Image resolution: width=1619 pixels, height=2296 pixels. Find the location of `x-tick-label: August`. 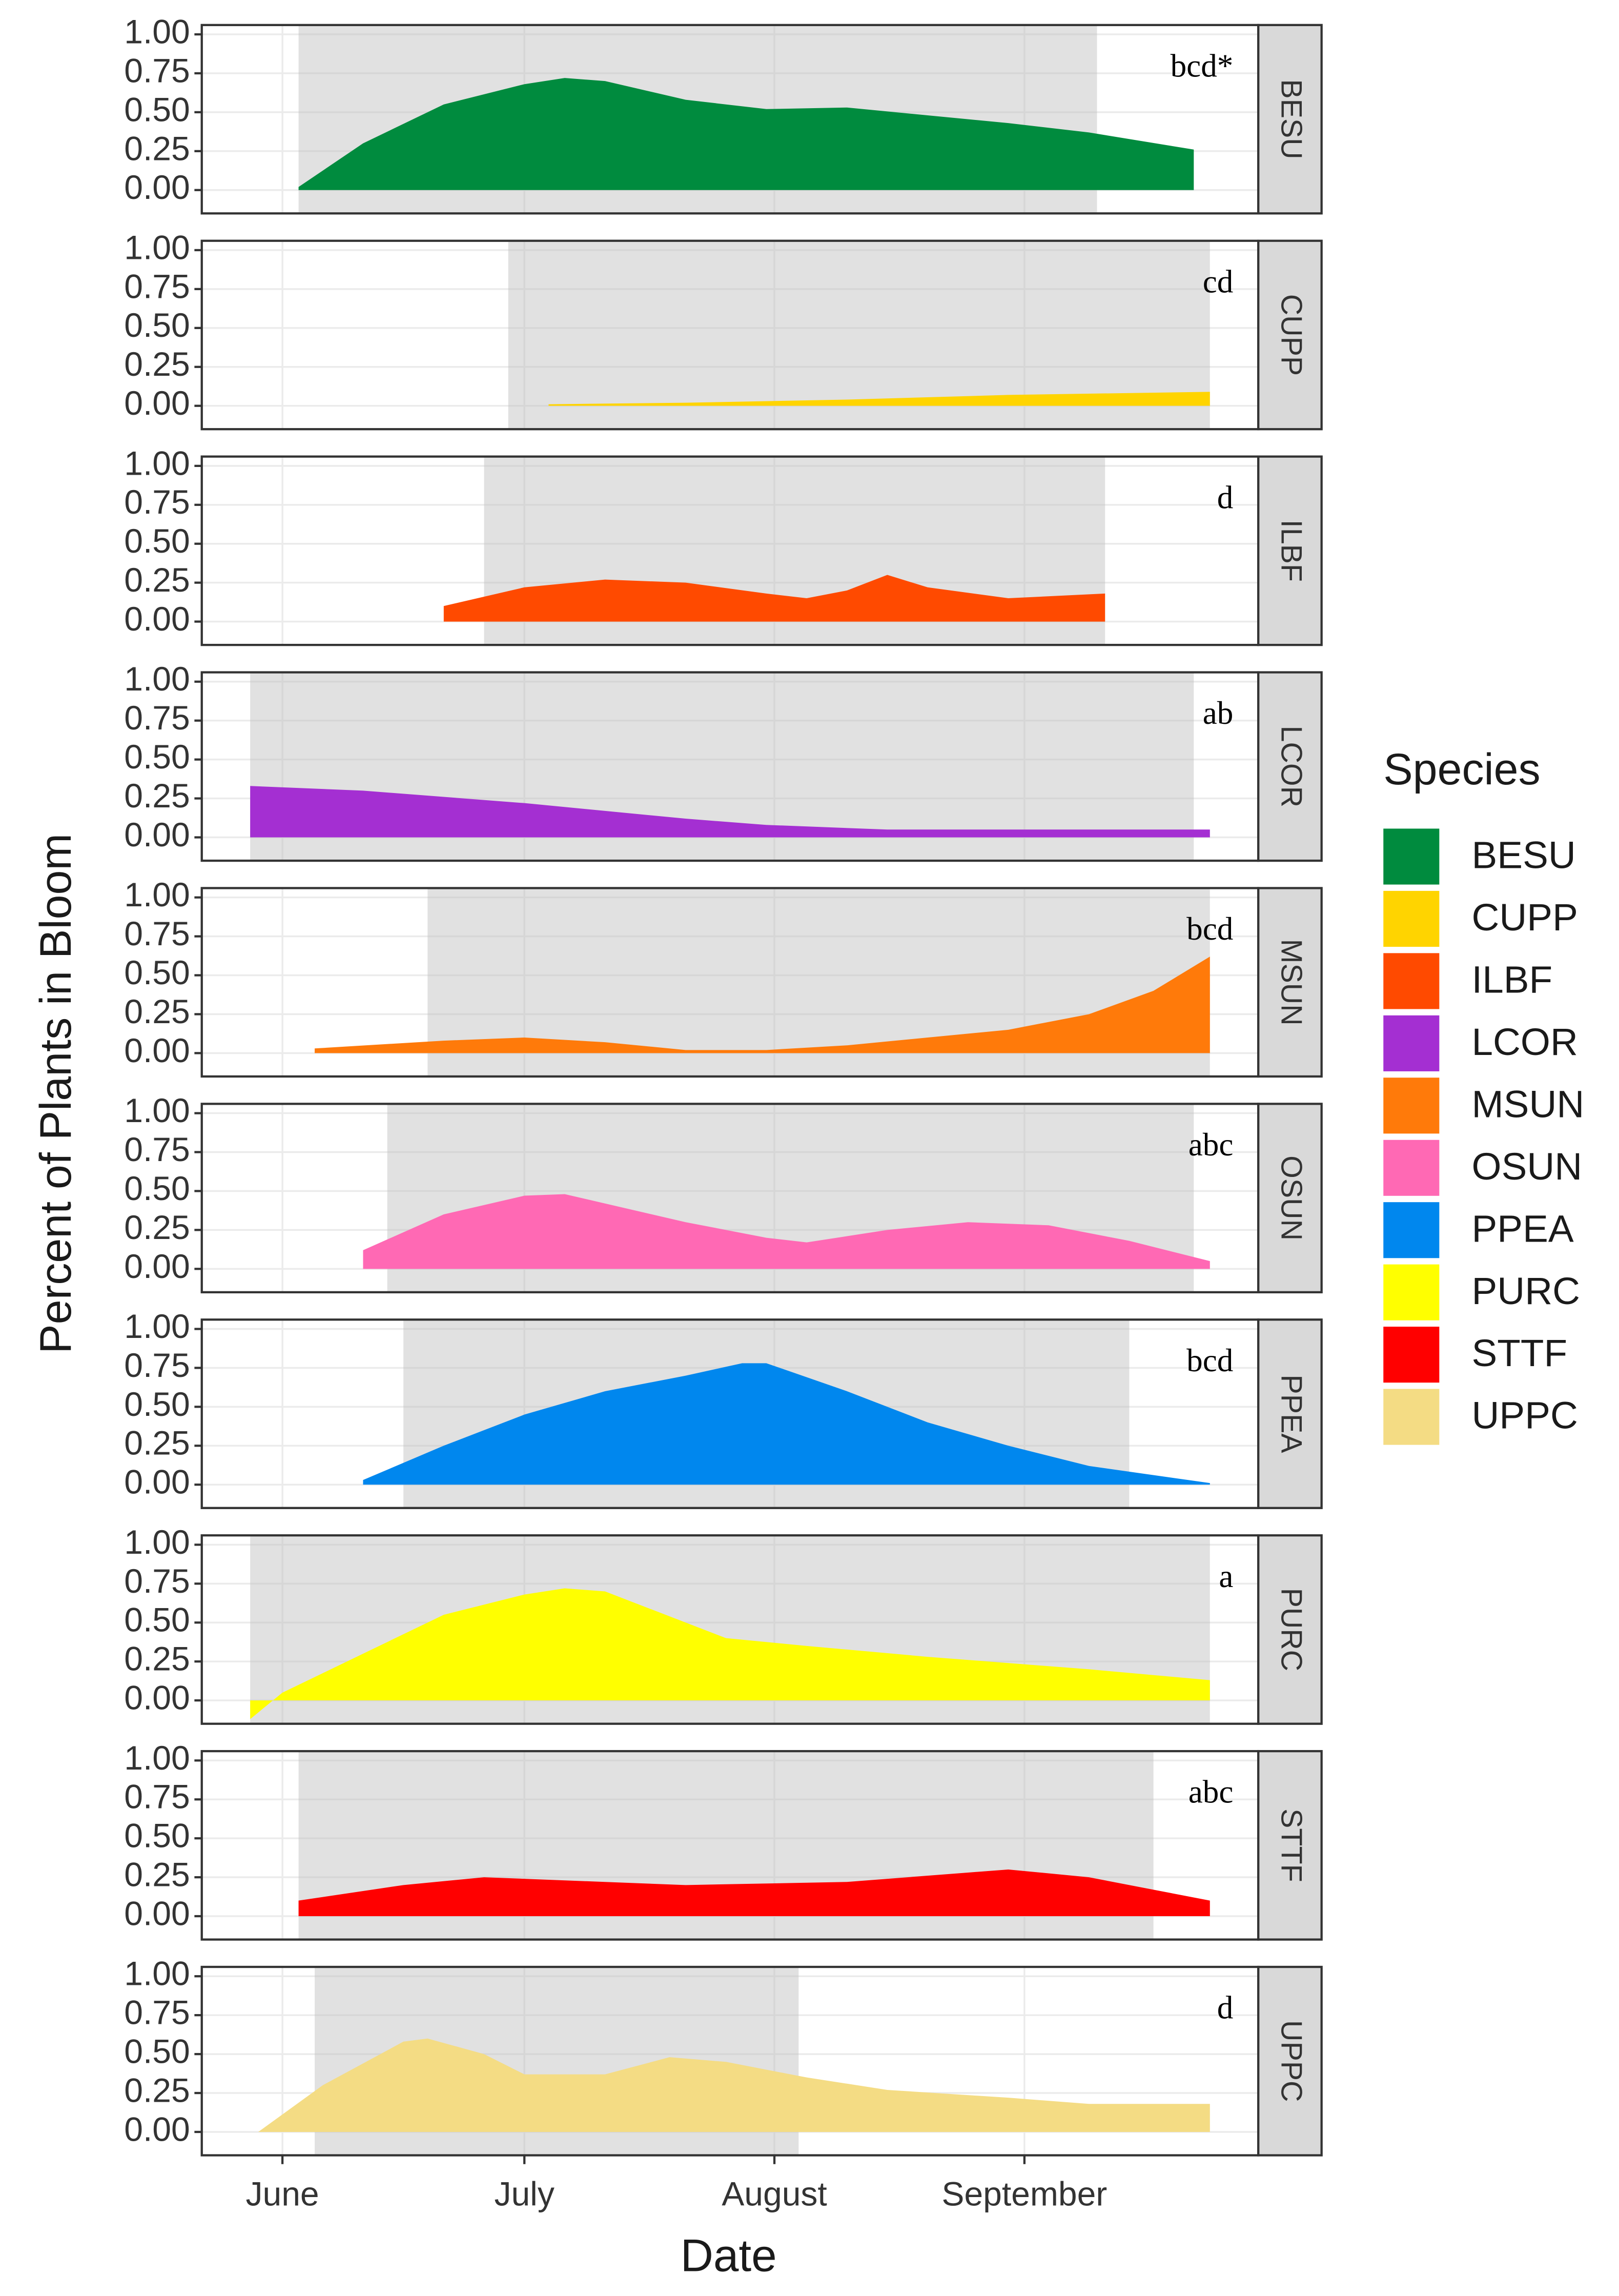

x-tick-label: August is located at coordinates (774, 2193).